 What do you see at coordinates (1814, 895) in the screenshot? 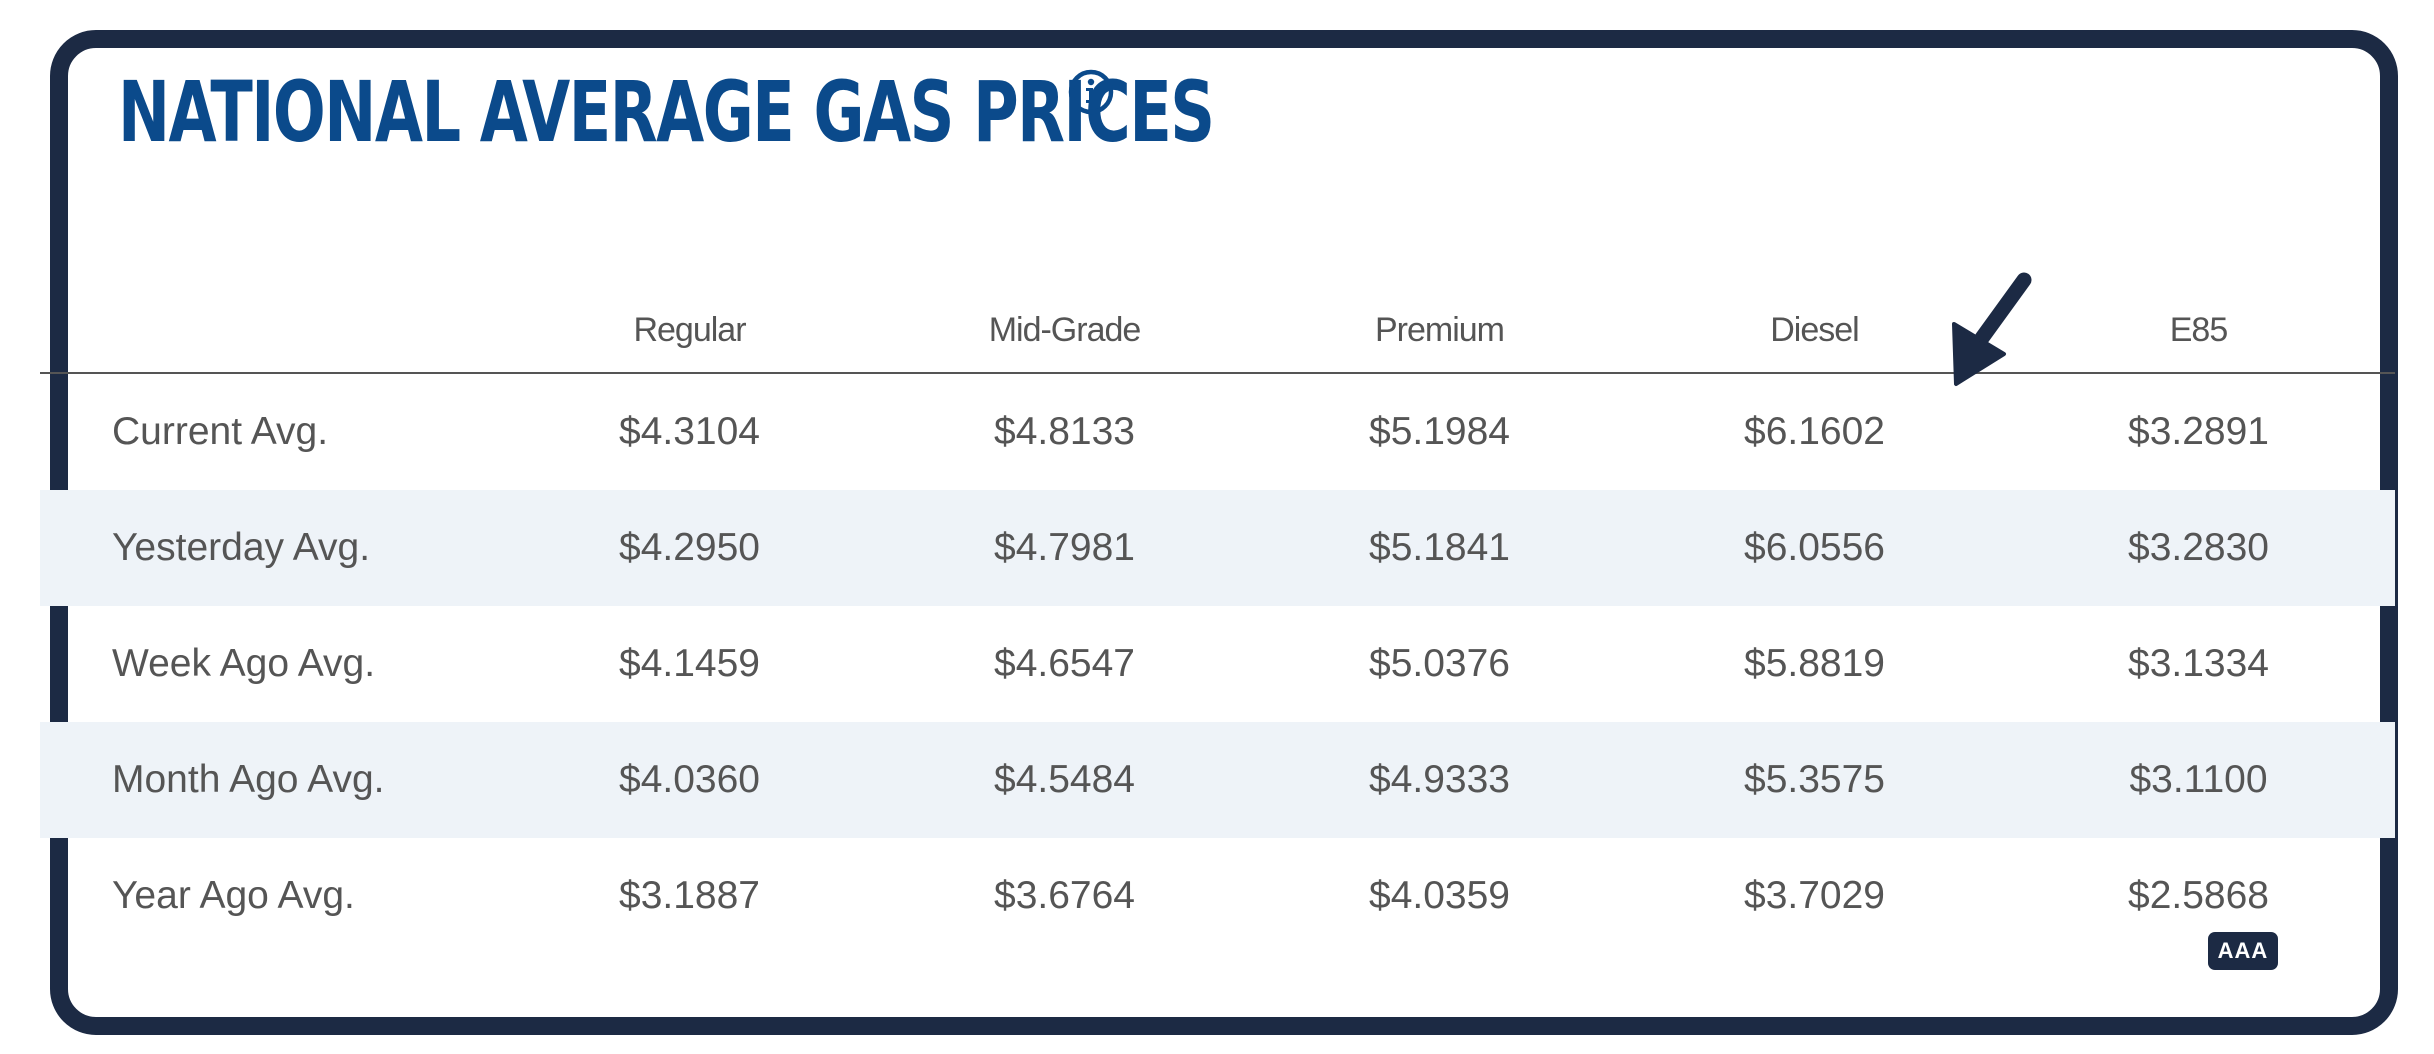
I see `price-cell: $3.7029` at bounding box center [1814, 895].